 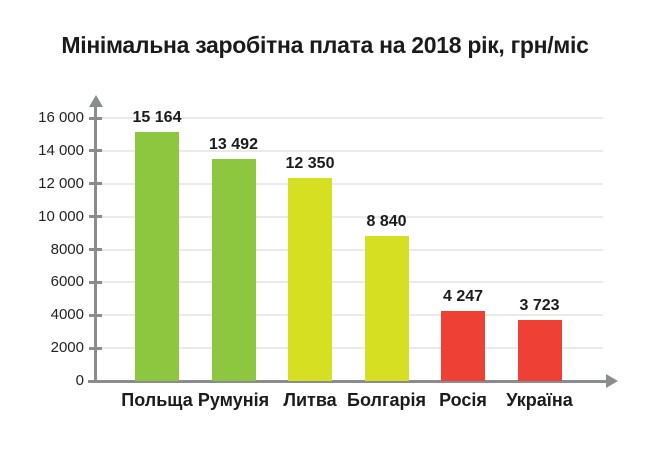 What do you see at coordinates (386, 400) in the screenshot?
I see `category-label: Болгарія` at bounding box center [386, 400].